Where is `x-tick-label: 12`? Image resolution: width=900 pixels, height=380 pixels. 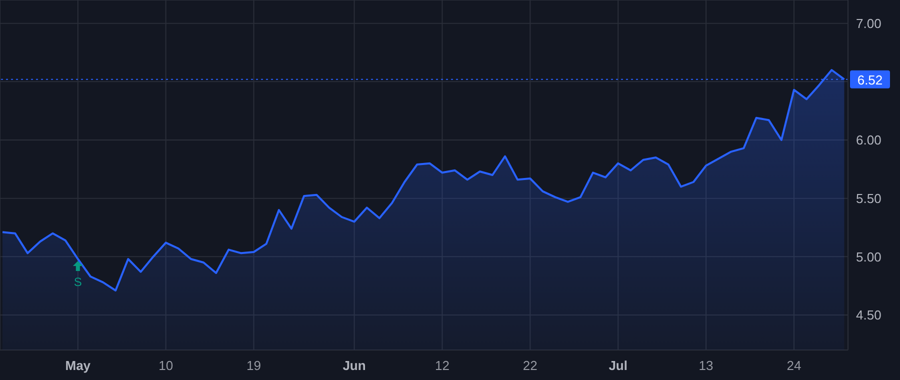 x-tick-label: 12 is located at coordinates (442, 365).